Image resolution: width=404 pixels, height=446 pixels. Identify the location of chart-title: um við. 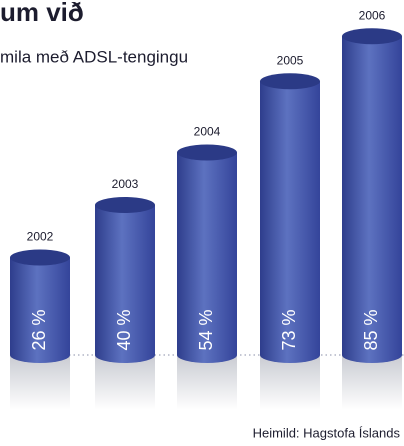
(42, 13).